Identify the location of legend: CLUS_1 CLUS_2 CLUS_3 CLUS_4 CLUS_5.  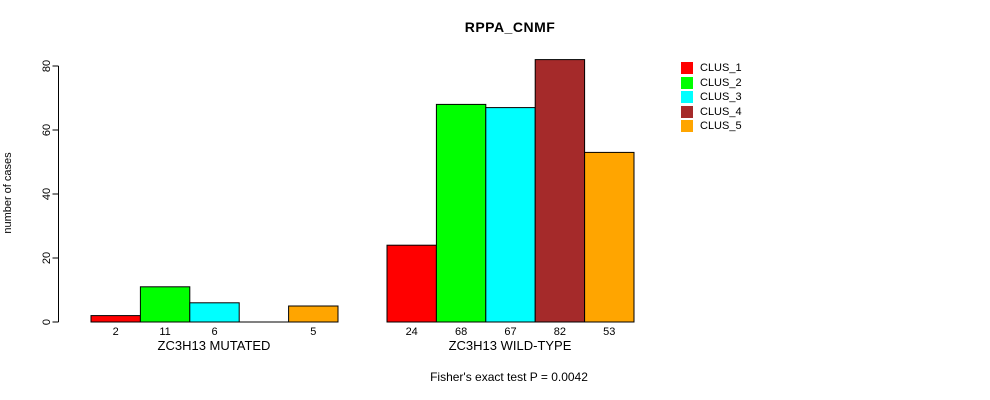
(711, 97).